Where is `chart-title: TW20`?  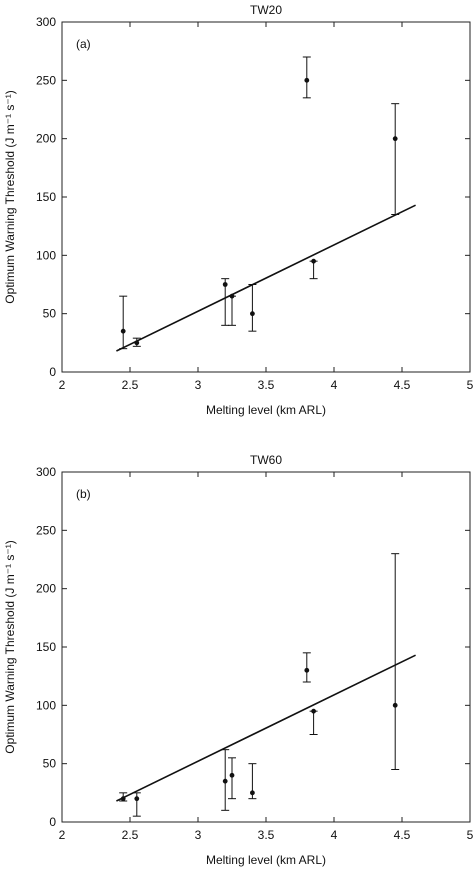 chart-title: TW20 is located at coordinates (266, 10).